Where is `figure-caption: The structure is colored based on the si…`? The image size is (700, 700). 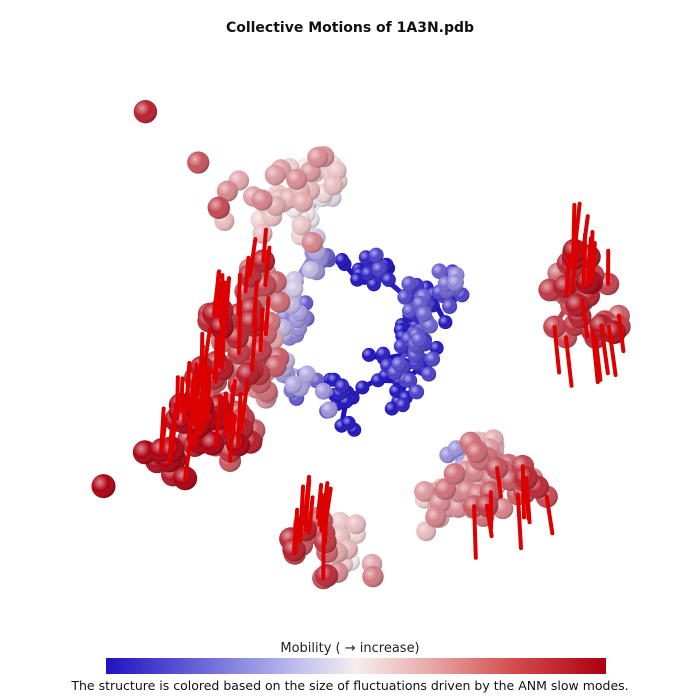
figure-caption: The structure is colored based on the si… is located at coordinates (350, 685).